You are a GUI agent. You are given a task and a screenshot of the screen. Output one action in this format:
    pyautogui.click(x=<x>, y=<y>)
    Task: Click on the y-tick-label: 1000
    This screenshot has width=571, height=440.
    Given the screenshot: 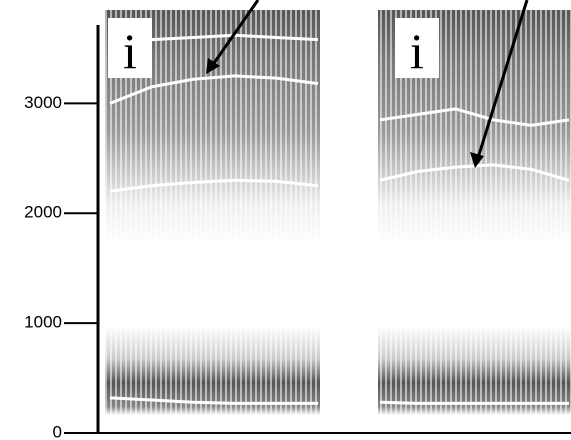 What is the action you would take?
    pyautogui.click(x=43, y=322)
    